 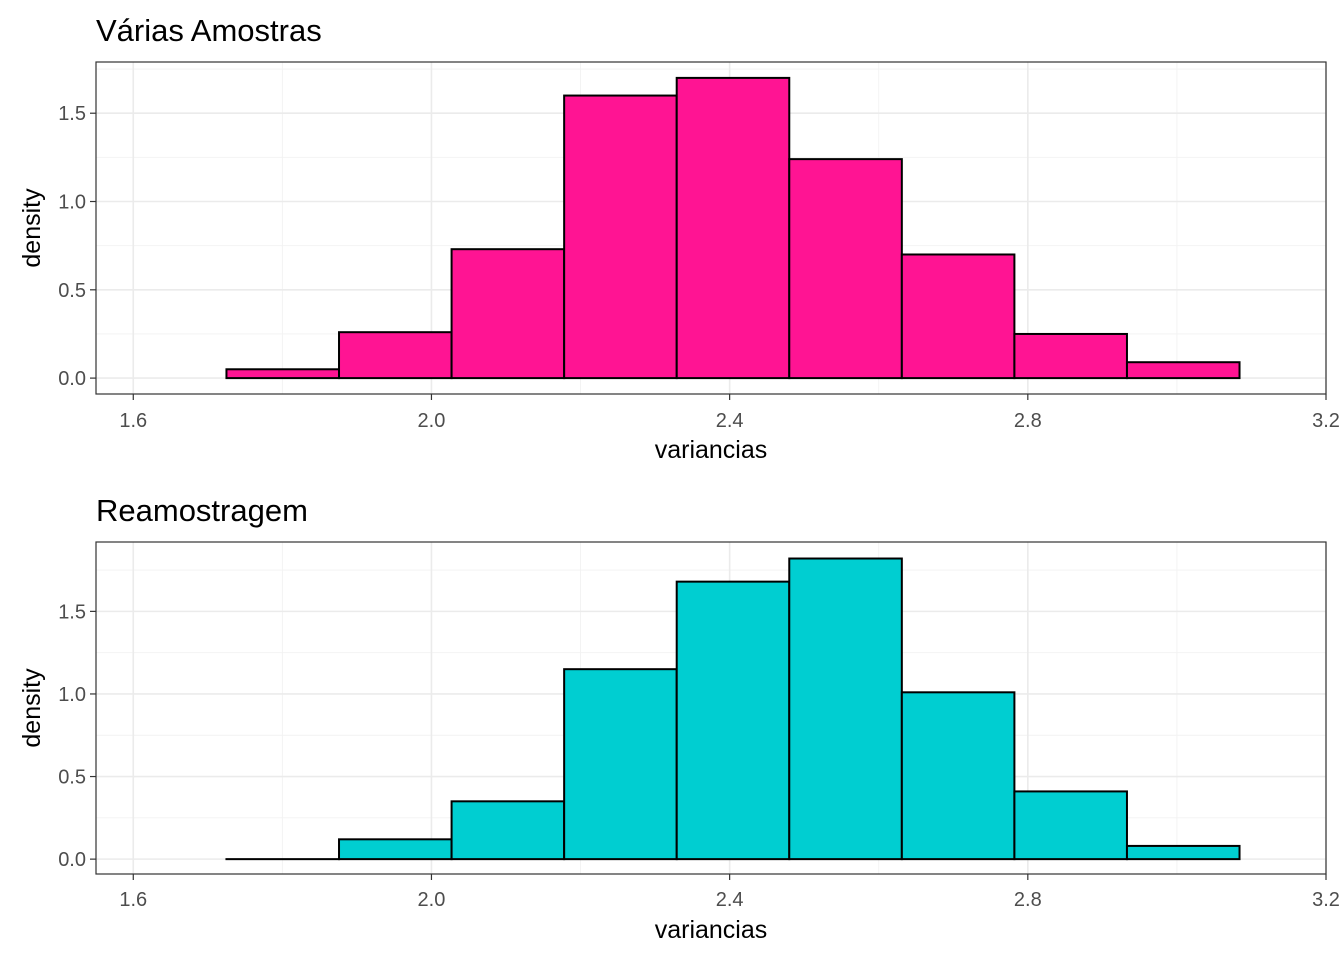 I want to click on chart-title: Várias Amostras, so click(x=209, y=30).